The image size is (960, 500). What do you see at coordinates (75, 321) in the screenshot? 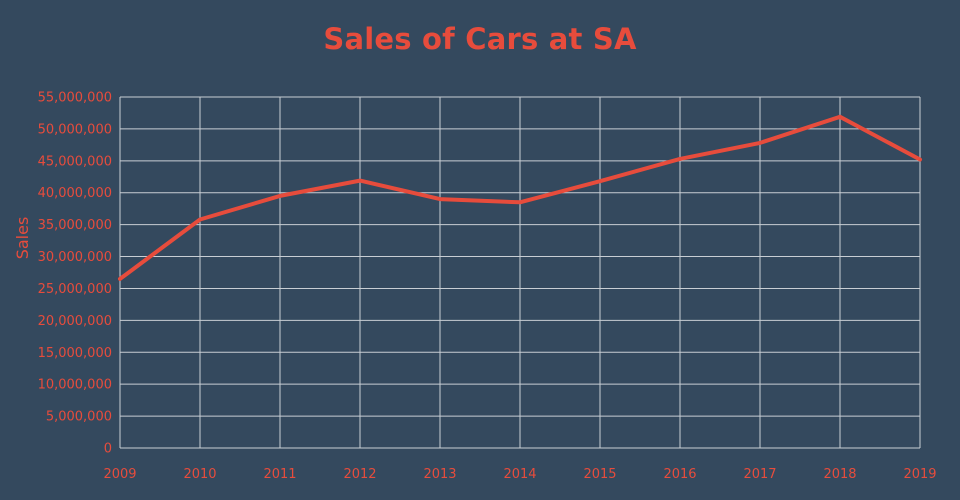
I see `y-tick-label: 20,000,000` at bounding box center [75, 321].